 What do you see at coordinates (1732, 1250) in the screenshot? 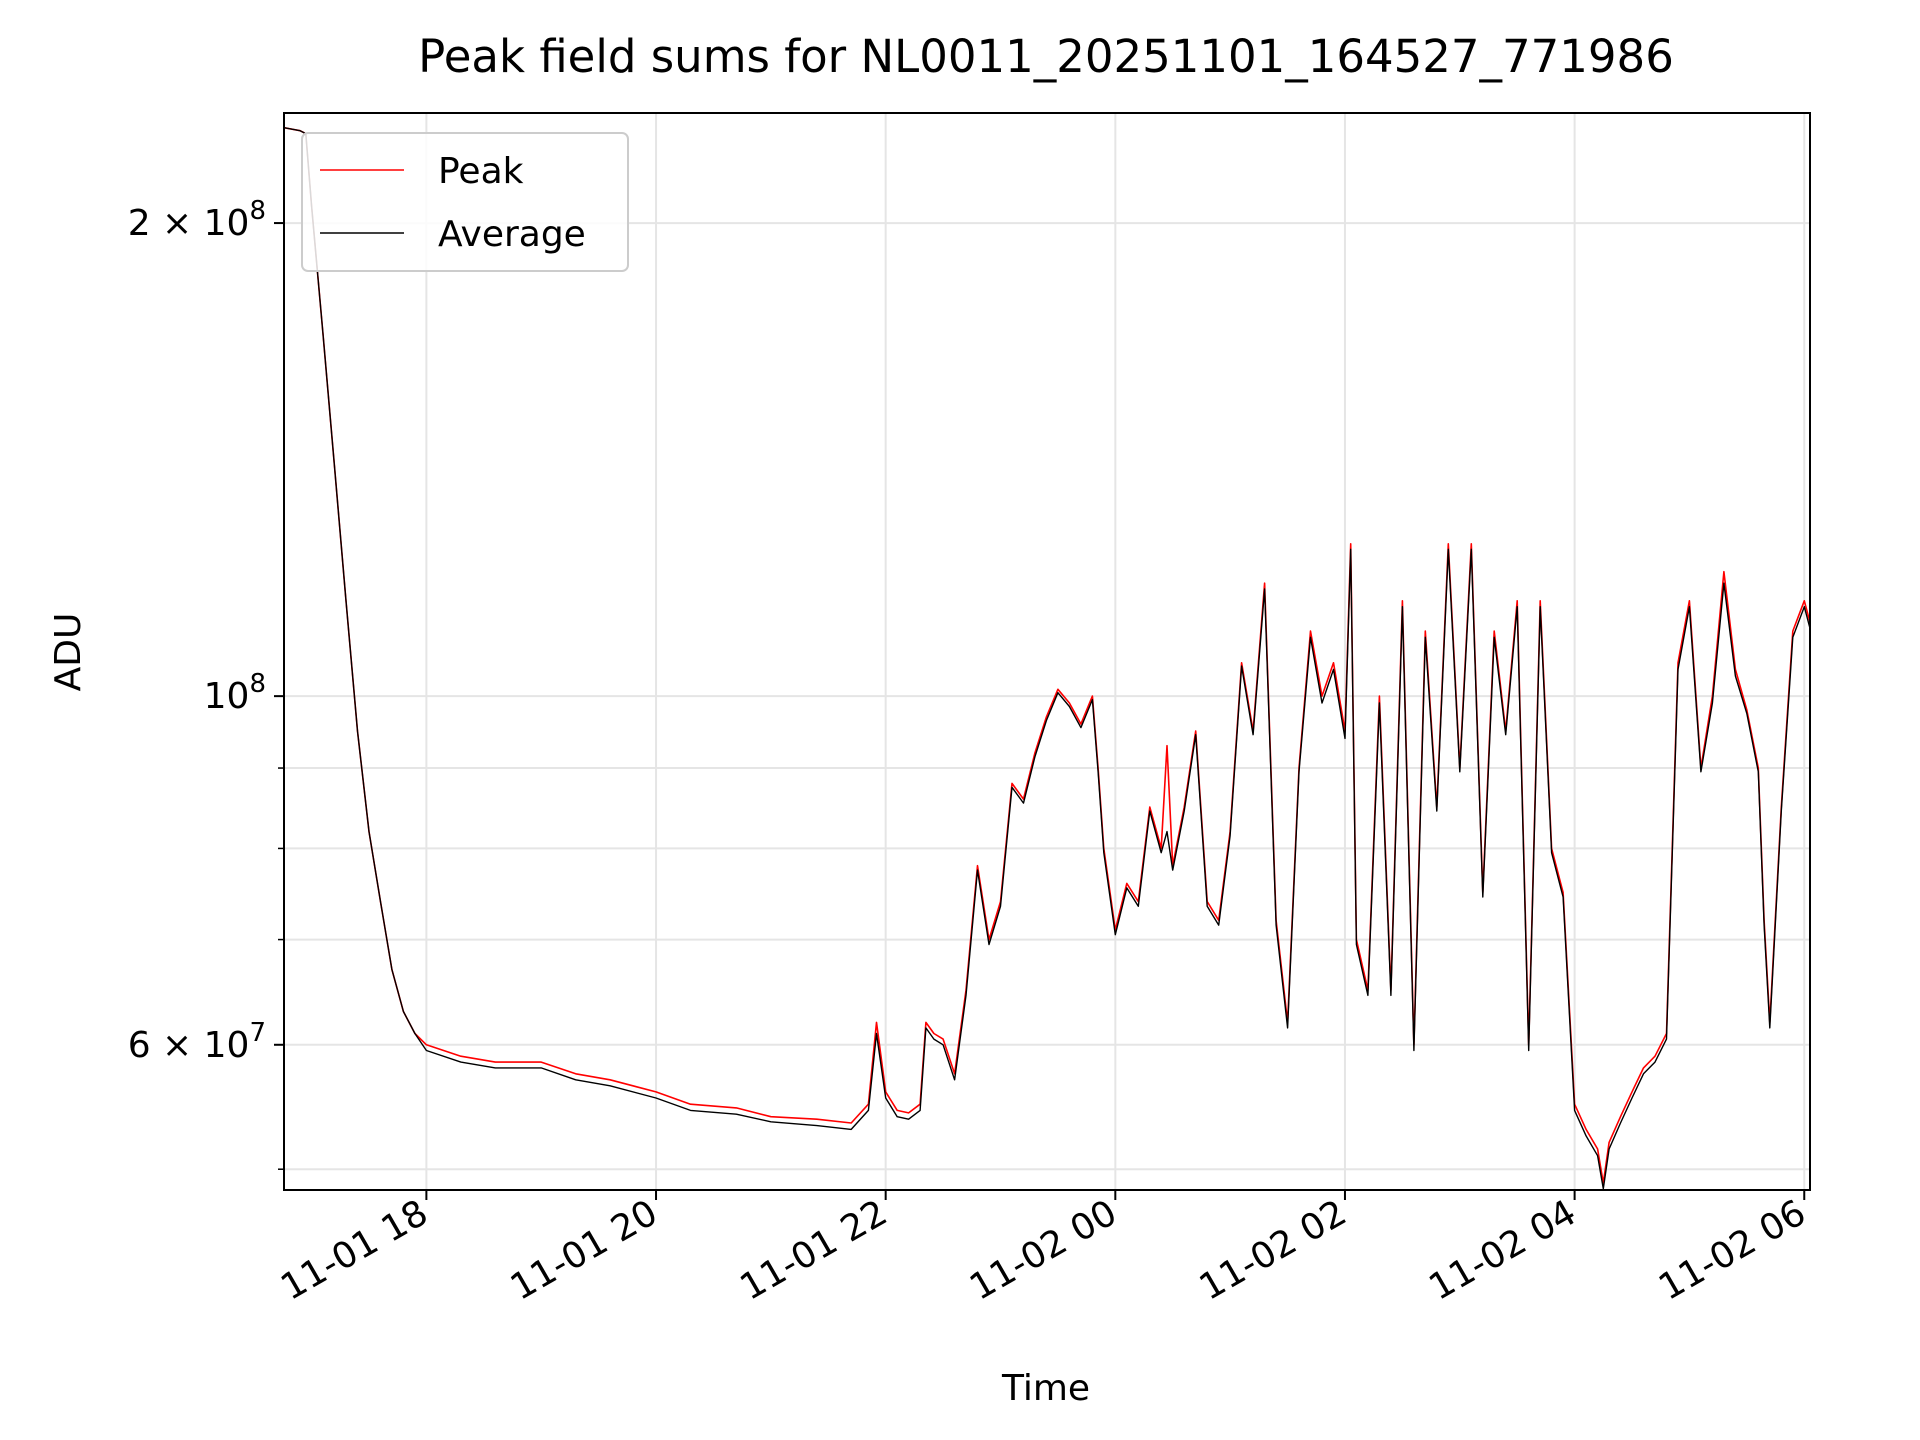
I see `x-tick-label-6: 11-02 06` at bounding box center [1732, 1250].